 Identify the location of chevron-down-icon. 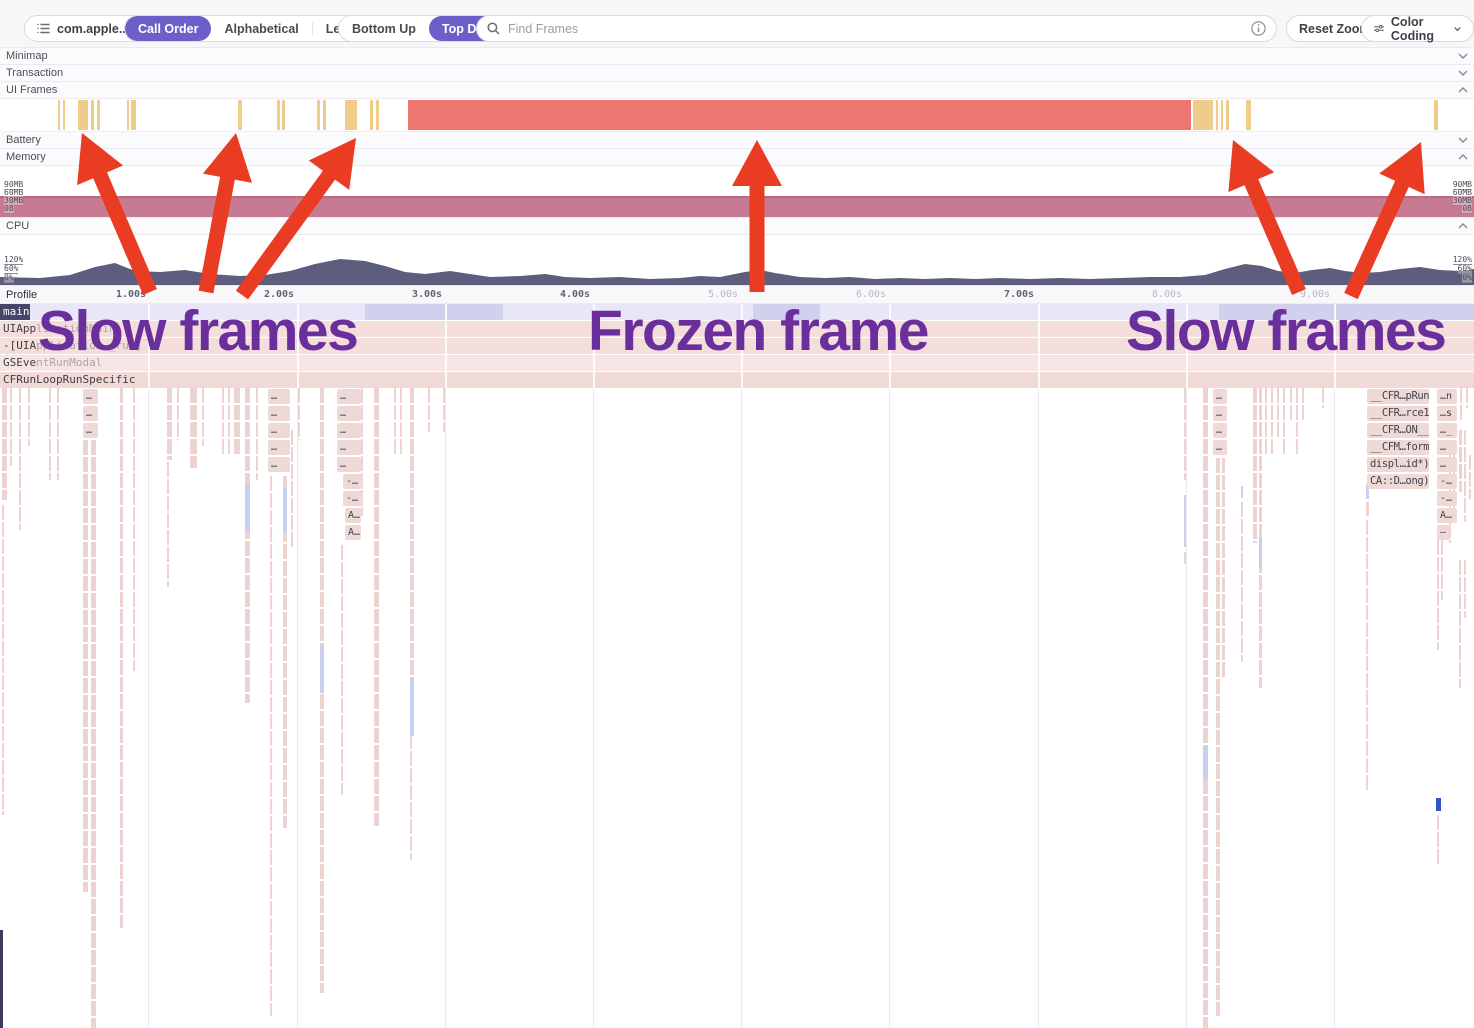
(1463, 73).